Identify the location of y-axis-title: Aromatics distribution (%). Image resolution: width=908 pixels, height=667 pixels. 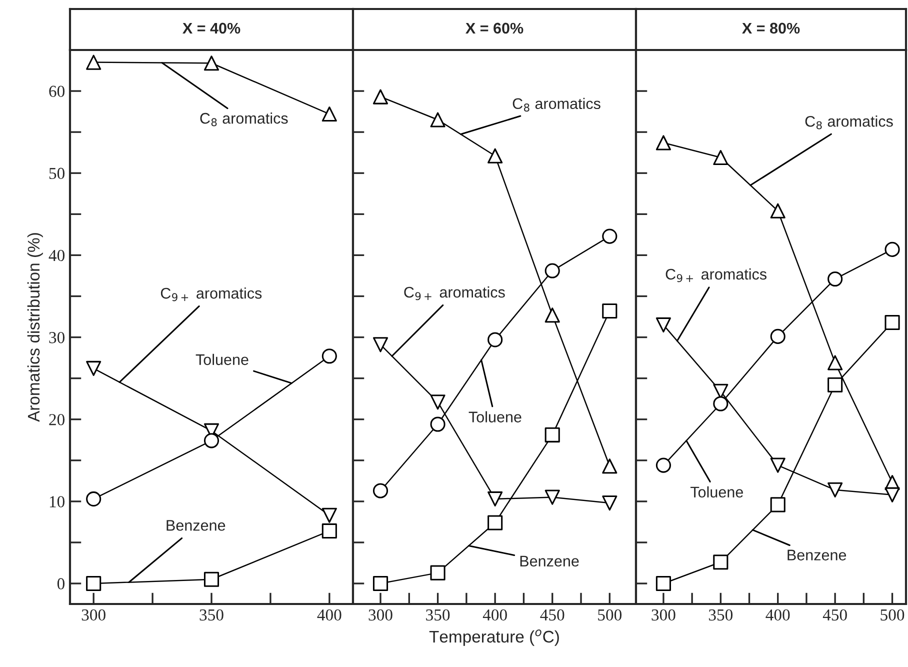
(35, 327).